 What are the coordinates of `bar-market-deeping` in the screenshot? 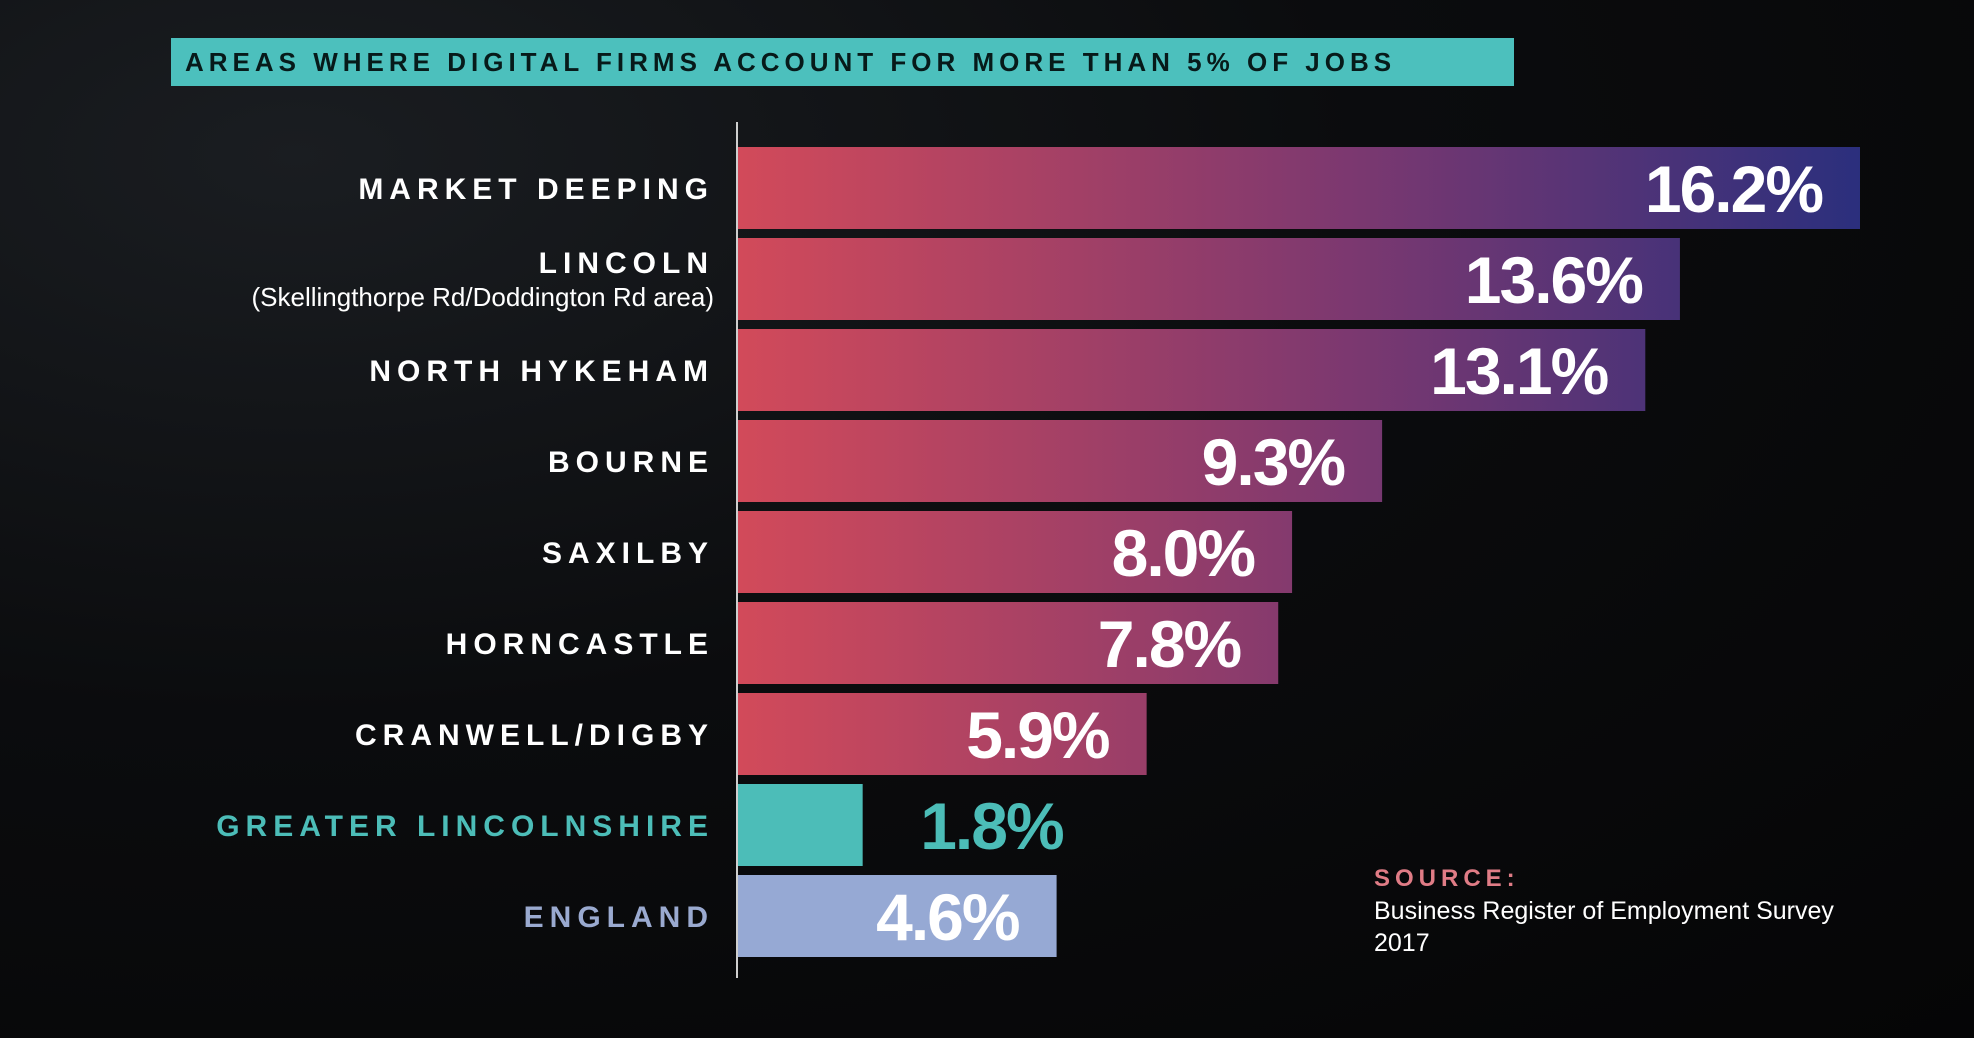 It's located at (1299, 188).